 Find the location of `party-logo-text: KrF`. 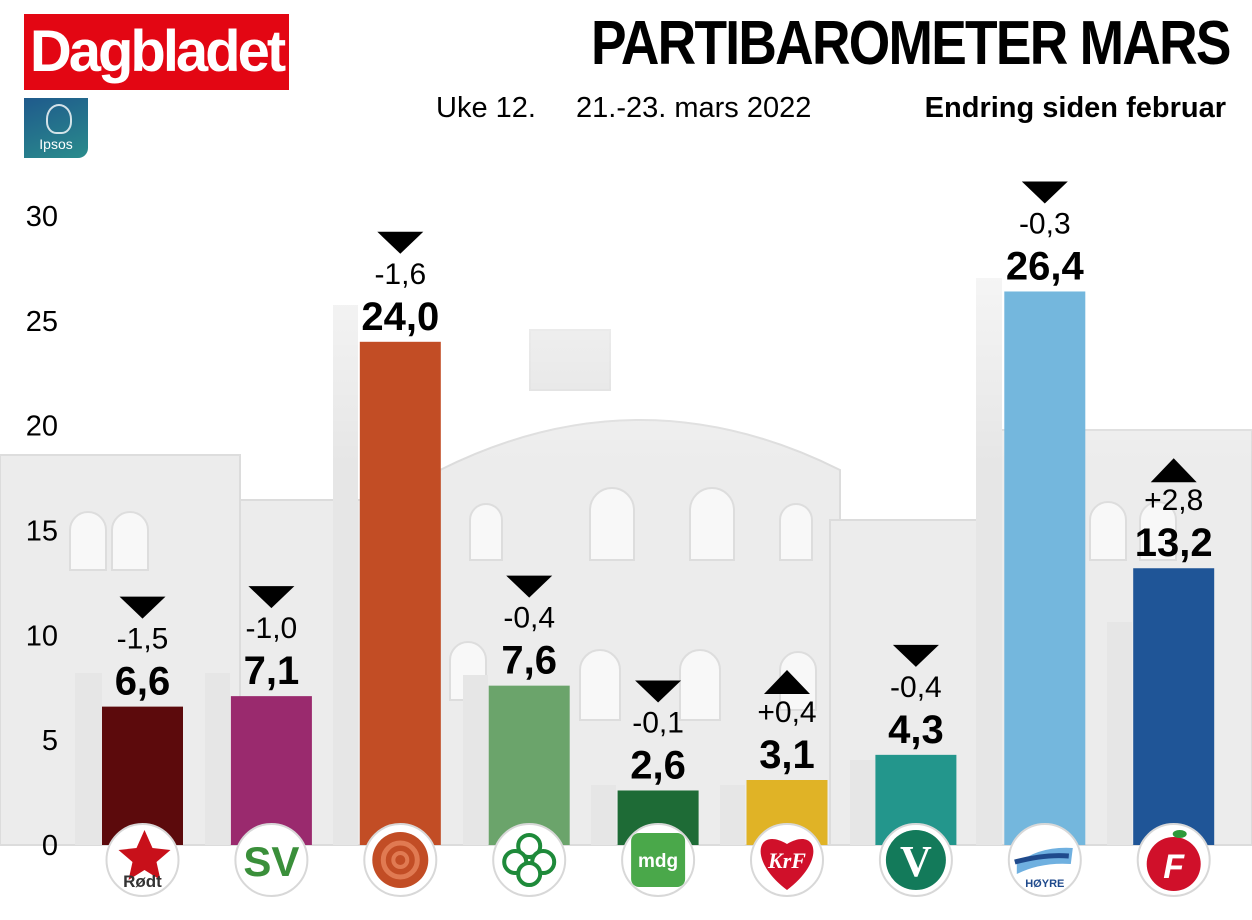

party-logo-text: KrF is located at coordinates (786, 860).